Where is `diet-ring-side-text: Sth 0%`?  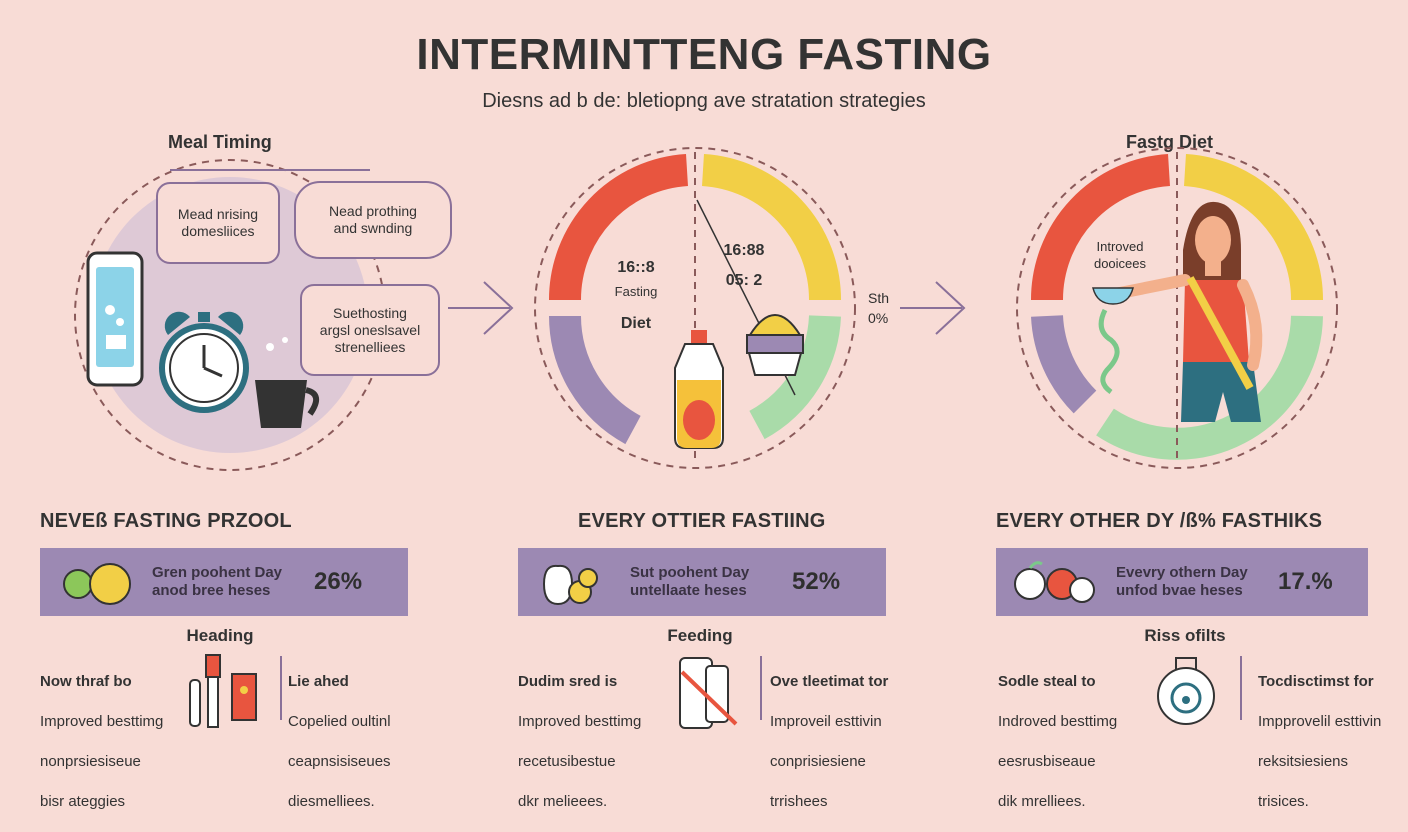 diet-ring-side-text: Sth 0% is located at coordinates (879, 308).